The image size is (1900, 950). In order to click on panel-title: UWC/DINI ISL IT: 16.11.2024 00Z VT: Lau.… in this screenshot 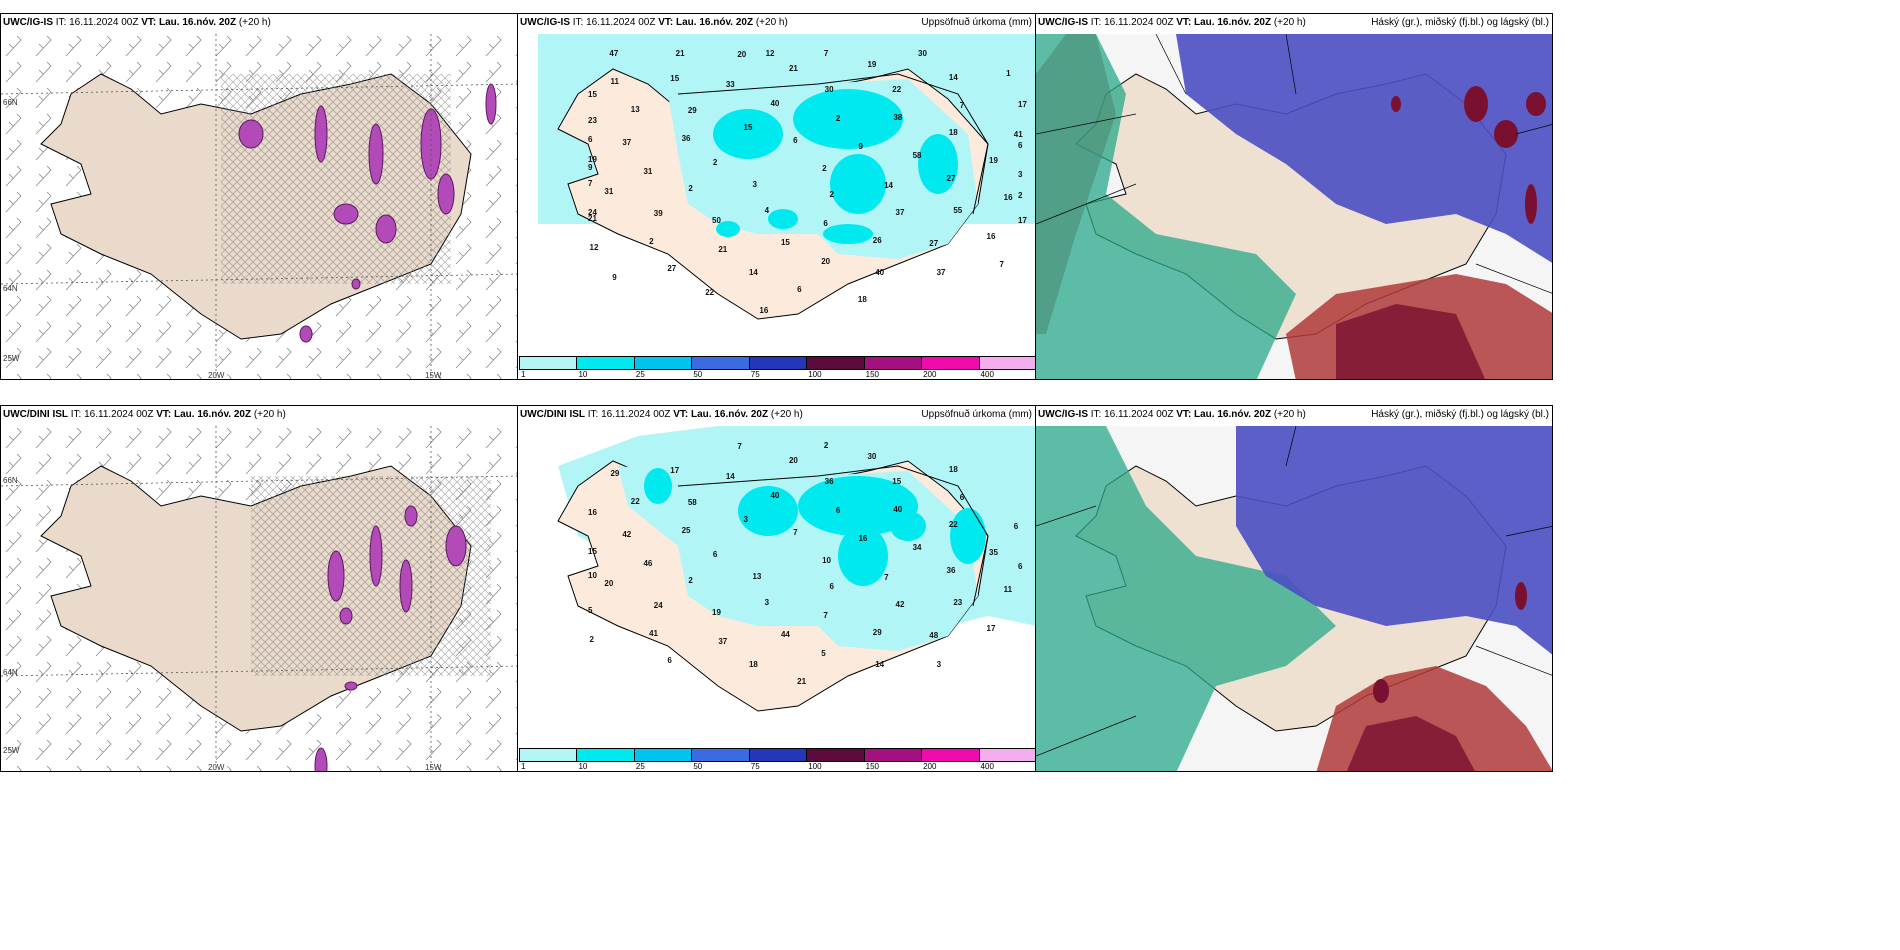, I will do `click(661, 414)`.